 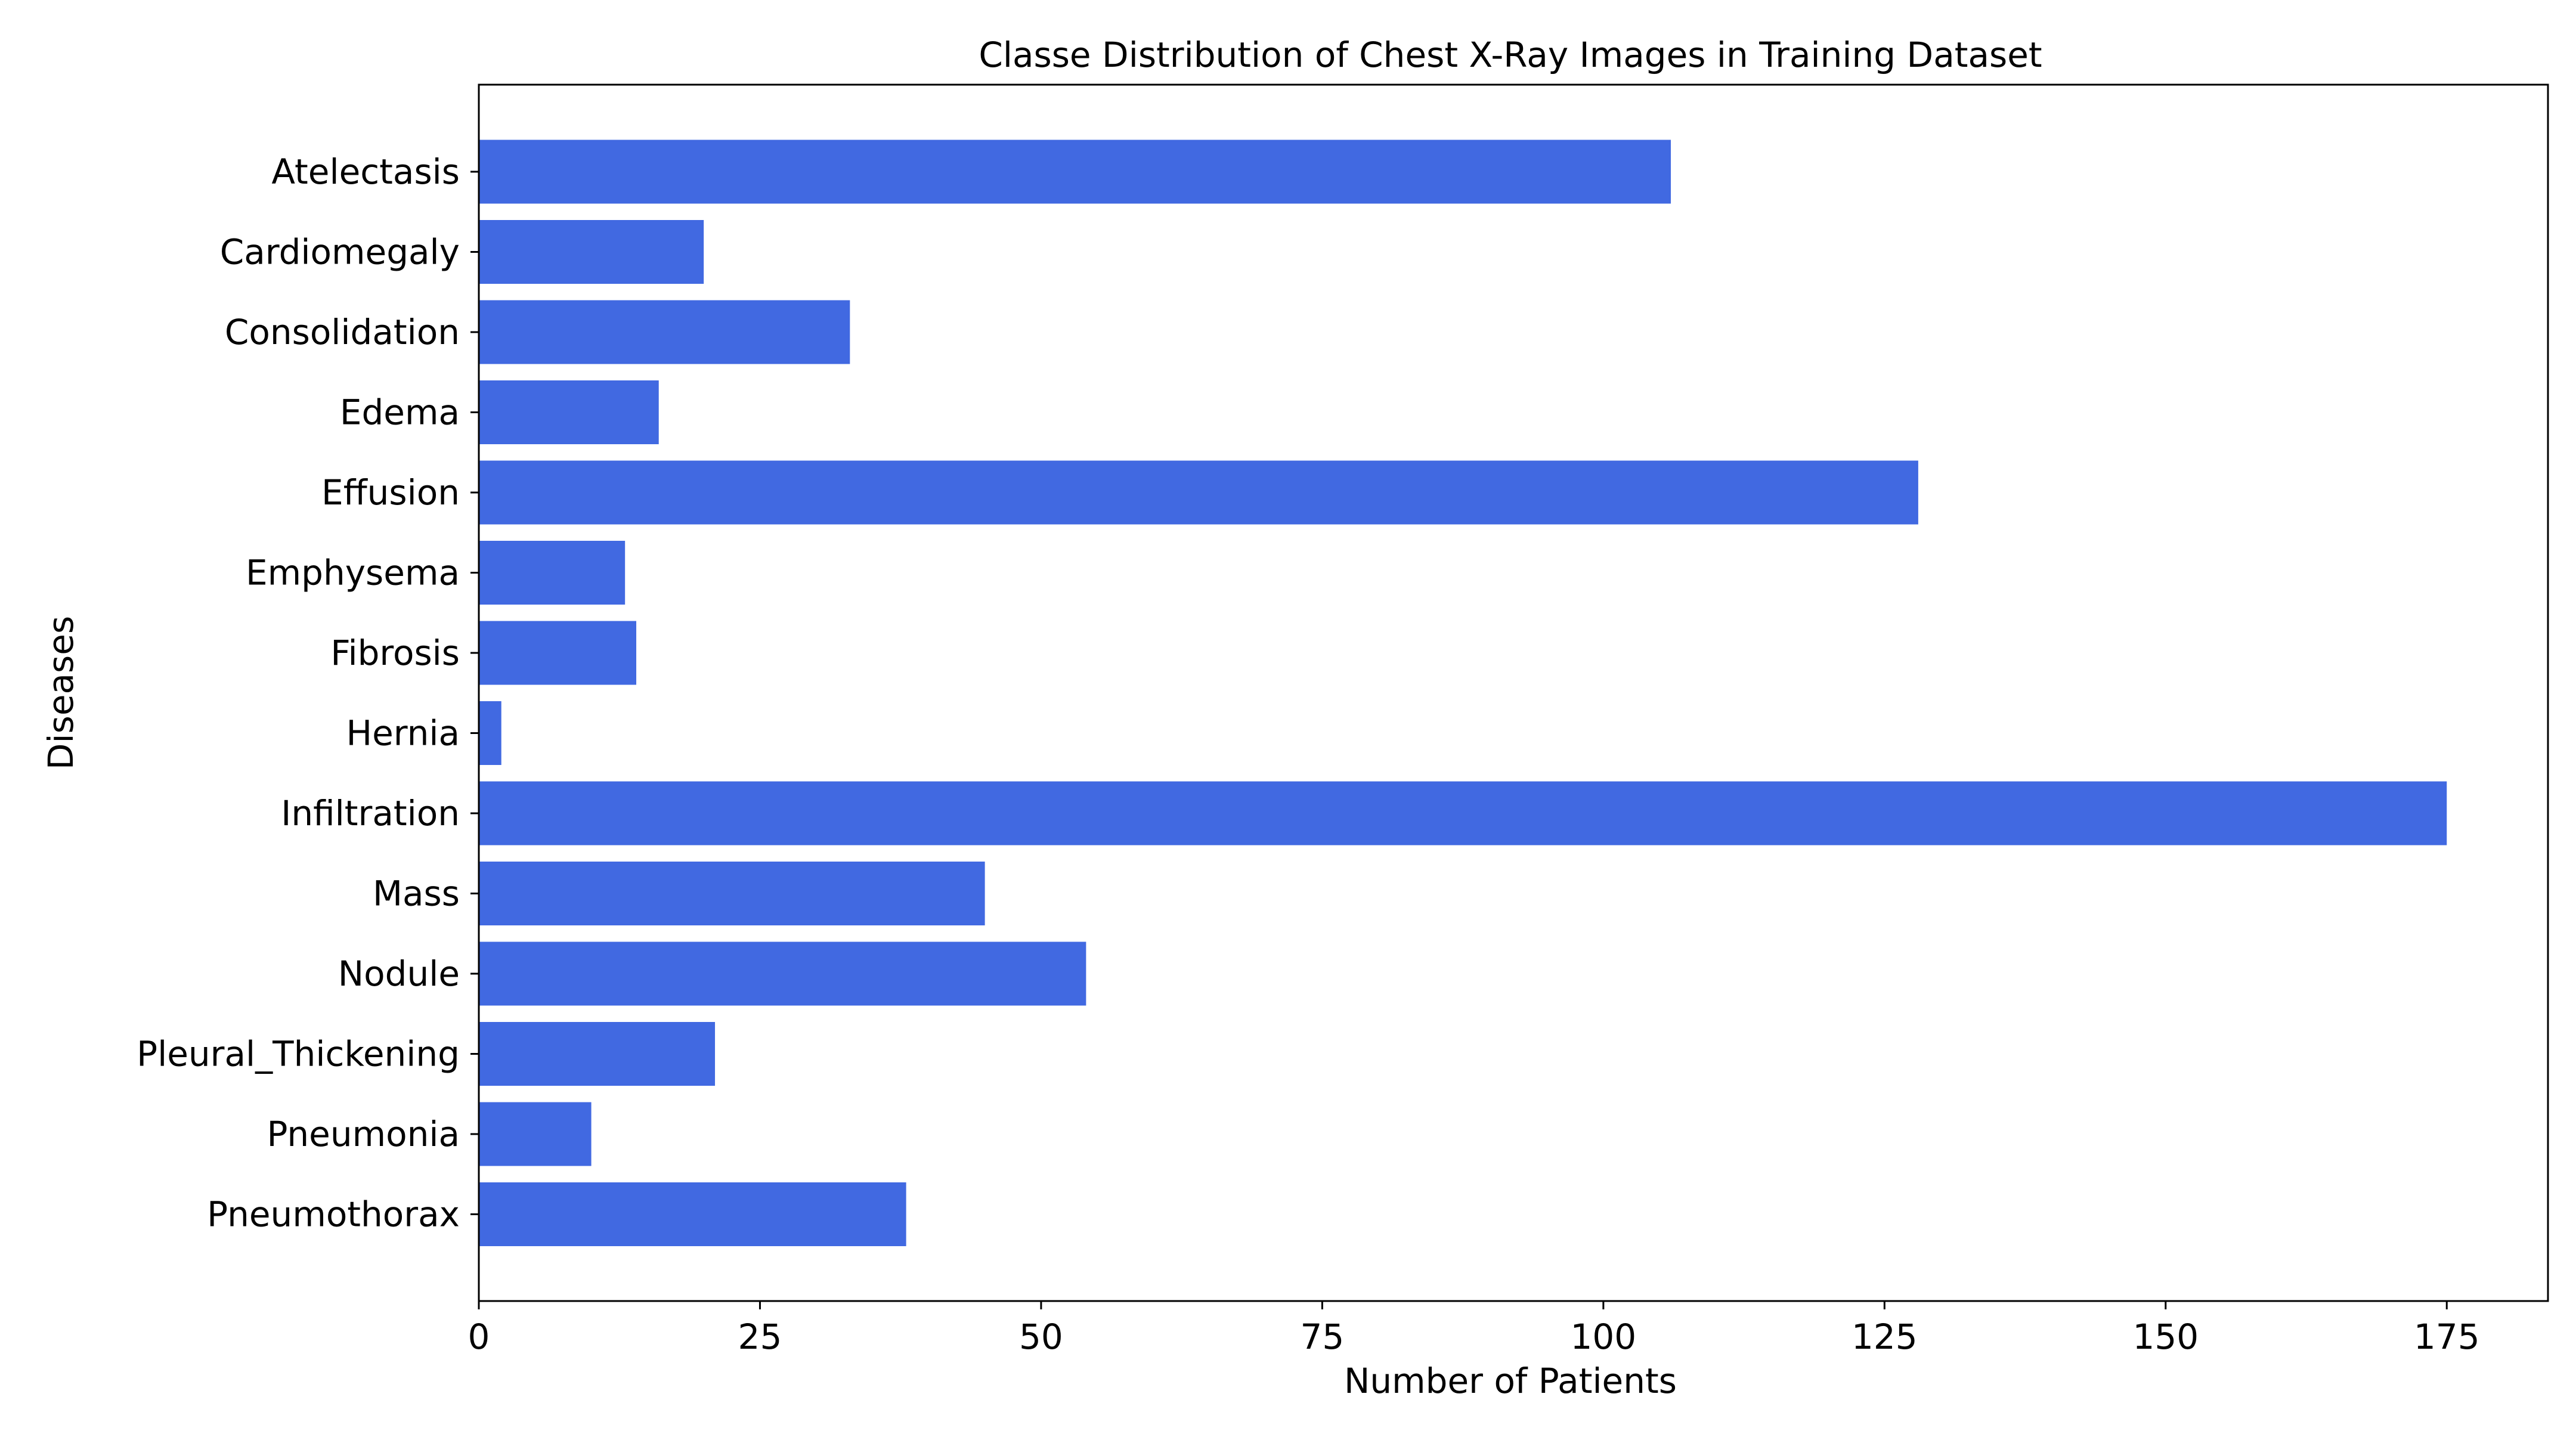 What do you see at coordinates (1199, 492) in the screenshot?
I see `bar-effusion` at bounding box center [1199, 492].